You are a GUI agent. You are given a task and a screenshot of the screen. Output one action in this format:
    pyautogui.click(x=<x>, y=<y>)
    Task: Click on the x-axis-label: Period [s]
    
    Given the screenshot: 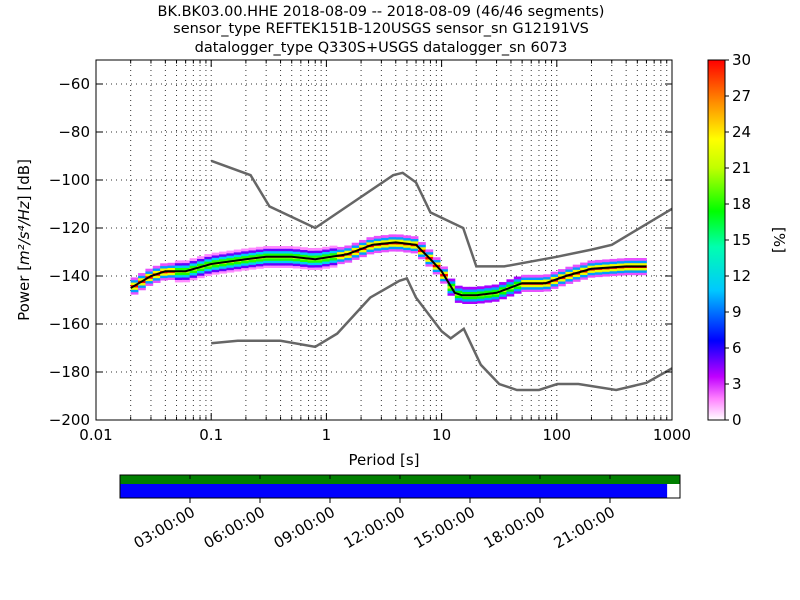 What is the action you would take?
    pyautogui.click(x=383, y=460)
    